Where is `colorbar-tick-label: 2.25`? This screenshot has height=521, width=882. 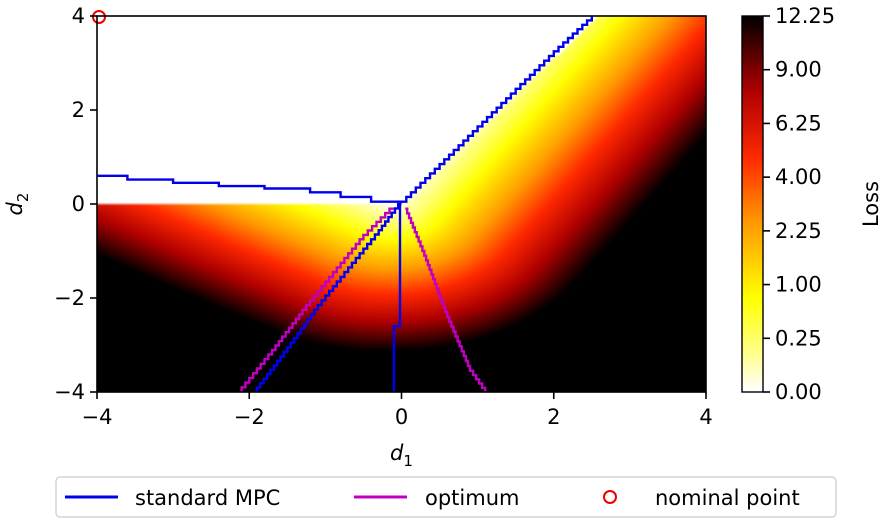
colorbar-tick-label: 2.25 is located at coordinates (798, 231).